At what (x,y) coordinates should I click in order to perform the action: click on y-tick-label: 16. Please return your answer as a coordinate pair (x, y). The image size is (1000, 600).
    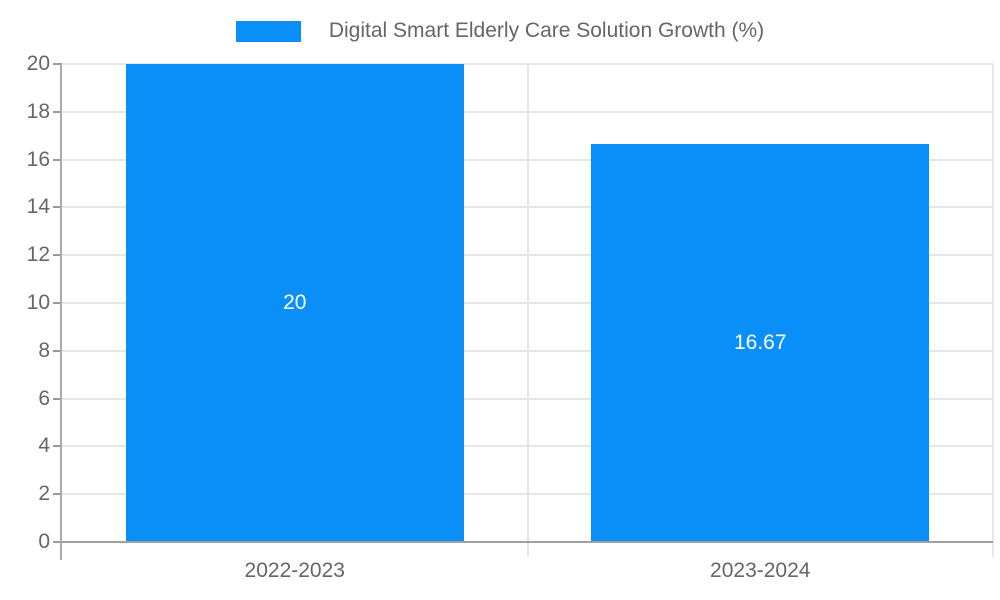
    Looking at the image, I should click on (38, 159).